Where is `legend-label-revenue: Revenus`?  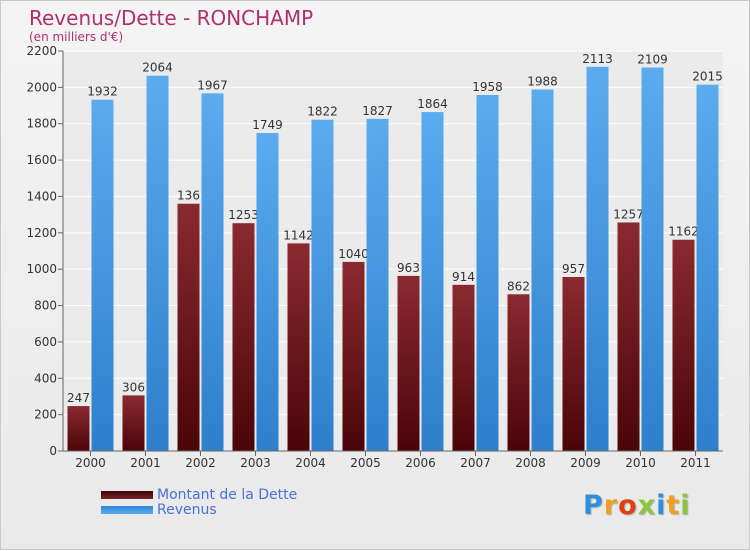 legend-label-revenue: Revenus is located at coordinates (187, 510).